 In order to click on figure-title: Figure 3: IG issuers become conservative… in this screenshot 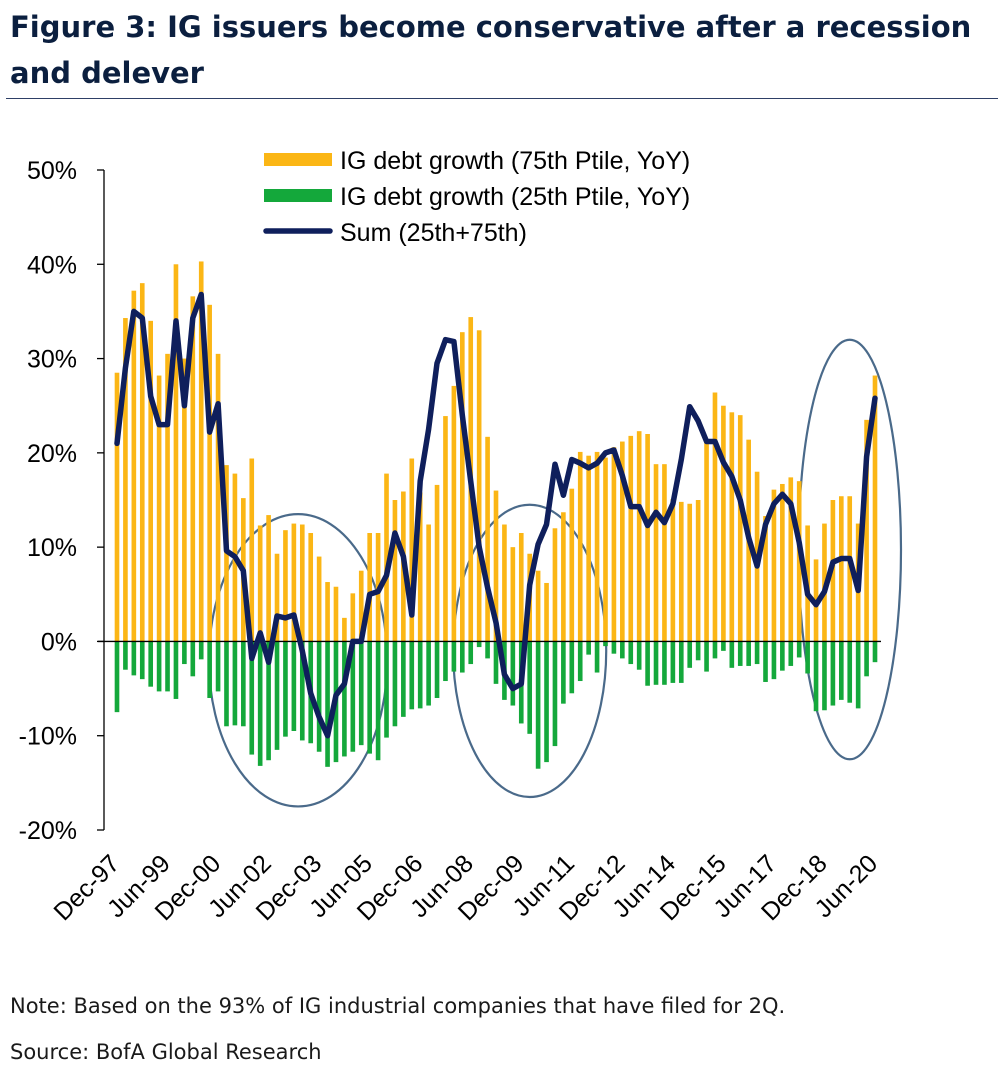, I will do `click(491, 50)`.